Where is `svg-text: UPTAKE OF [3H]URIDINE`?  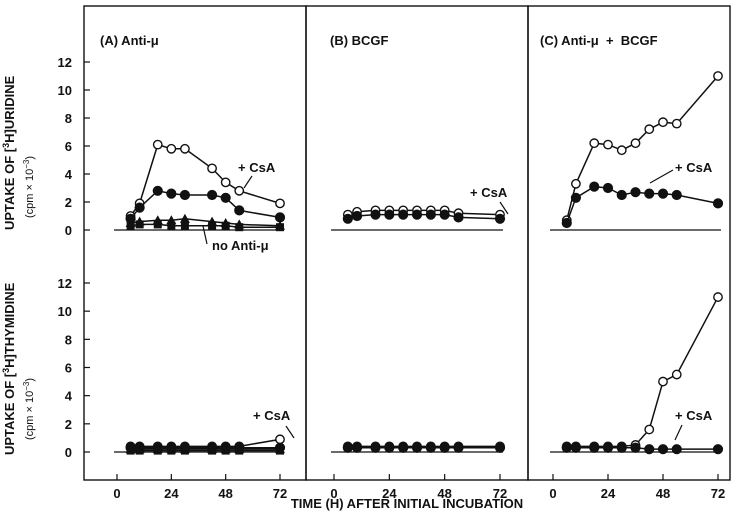 svg-text: UPTAKE OF [3H]URIDINE is located at coordinates (9, 152).